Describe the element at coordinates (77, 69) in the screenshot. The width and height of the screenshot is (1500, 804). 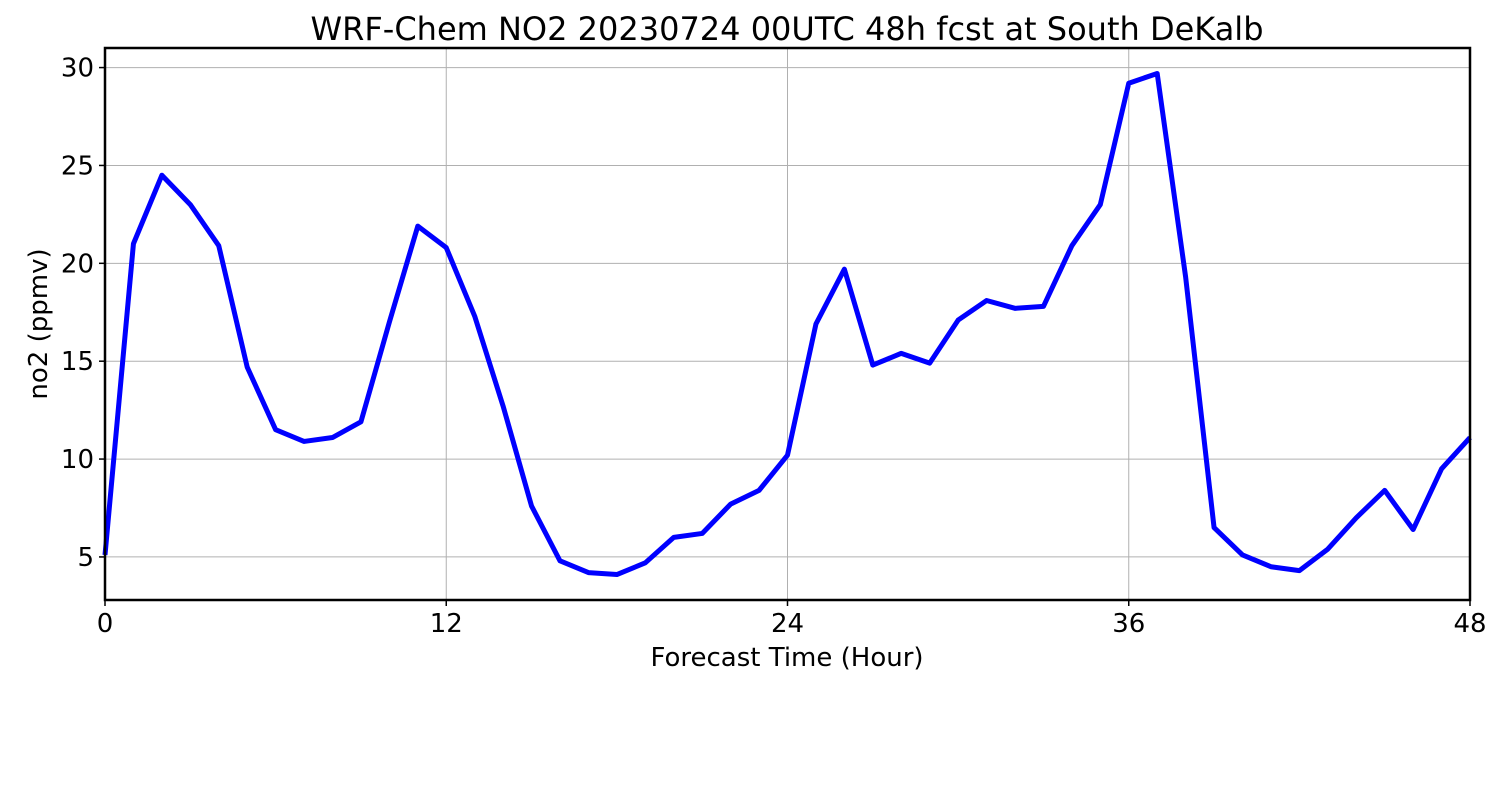
I see `y-tick-label: 30` at that location.